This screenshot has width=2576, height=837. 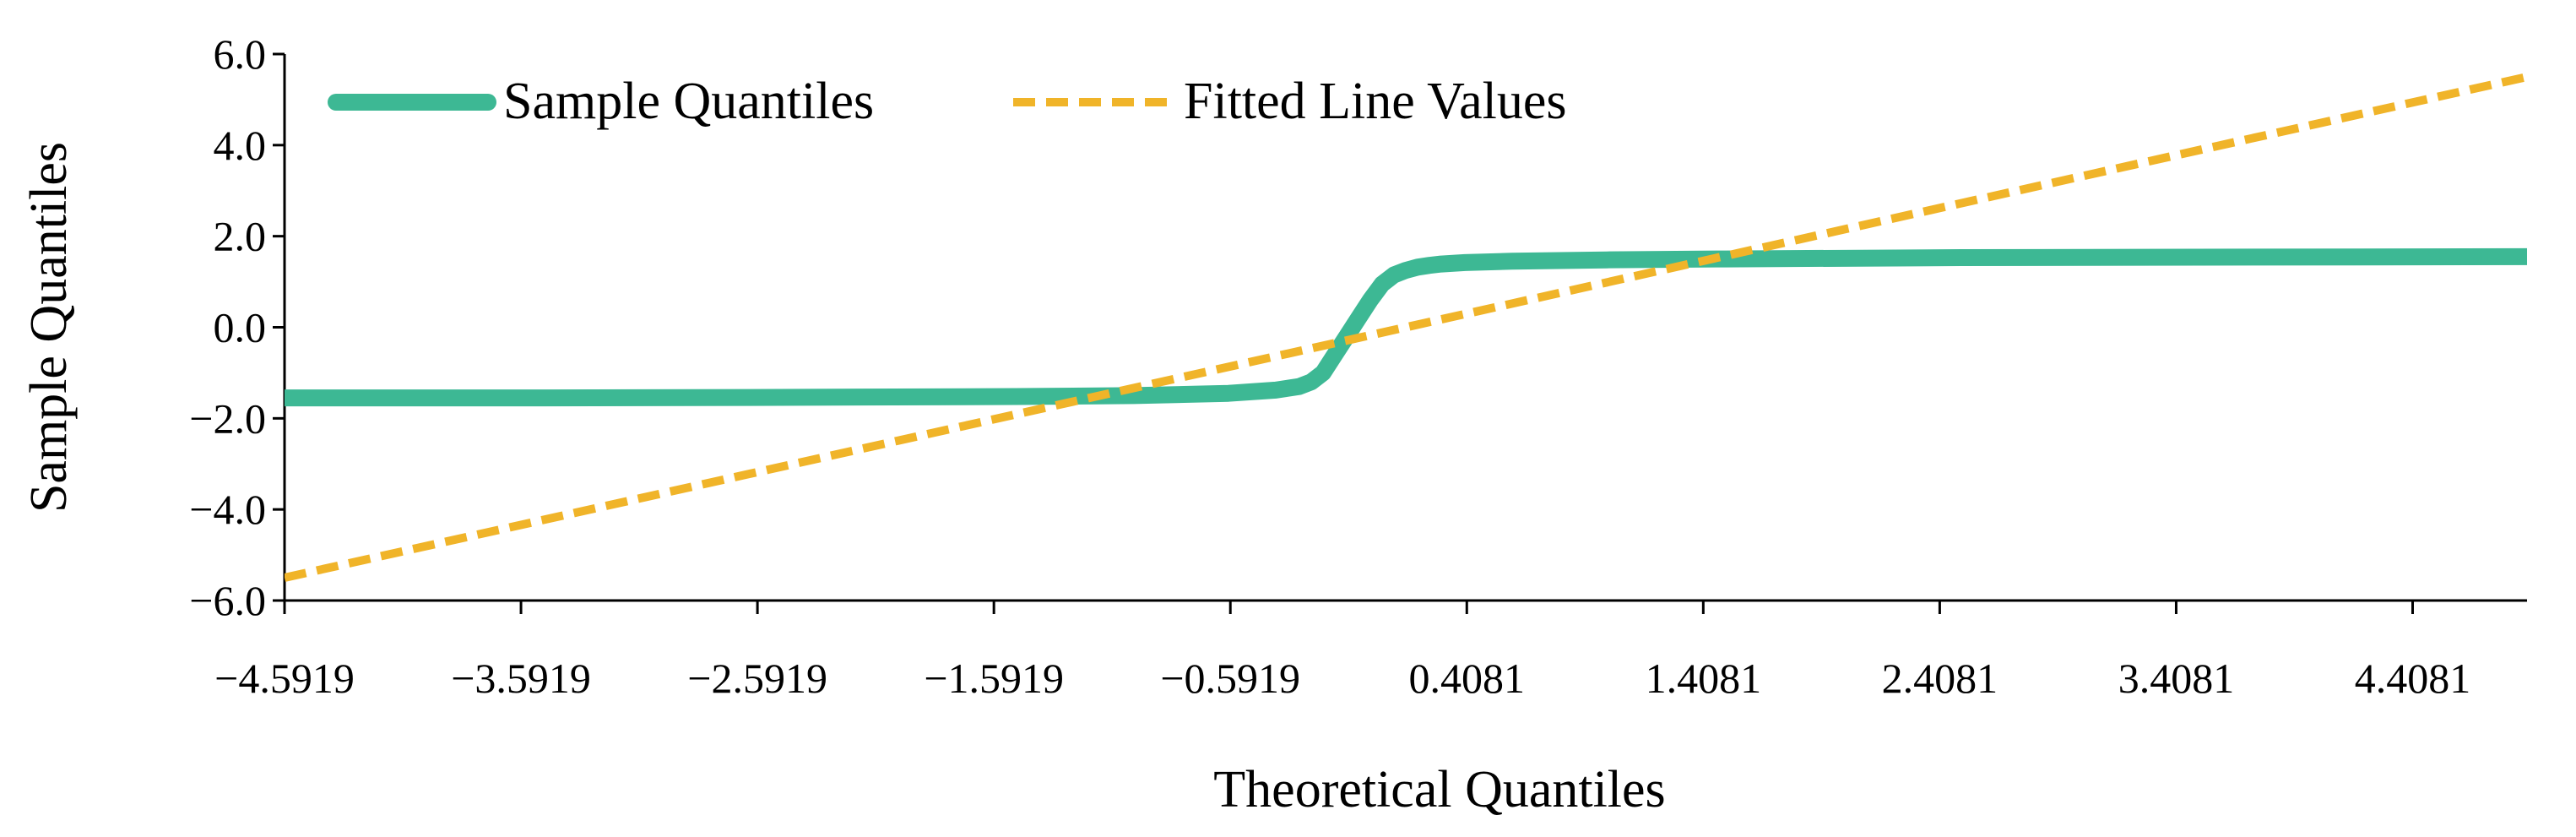 I want to click on x-axis-title: Theoretical Quantiles, so click(x=1439, y=790).